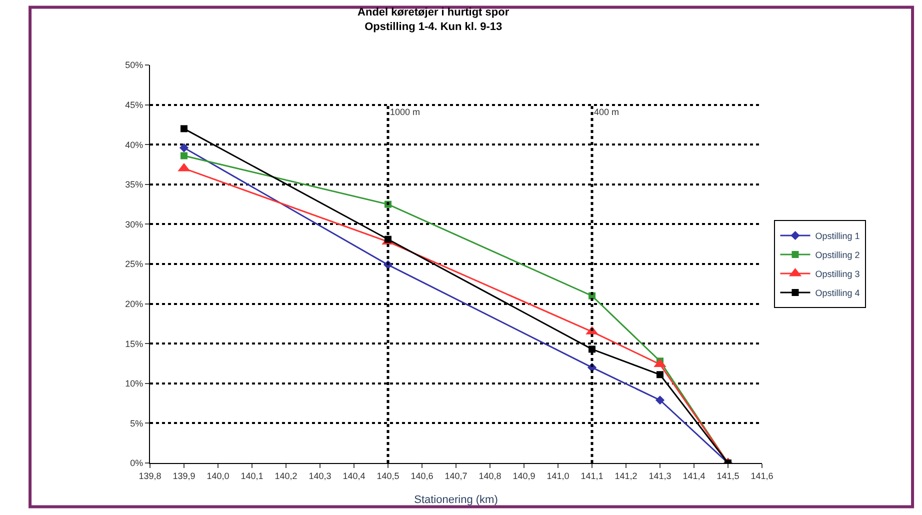 This screenshot has height=515, width=922. I want to click on y-tick-label: 30%, so click(134, 224).